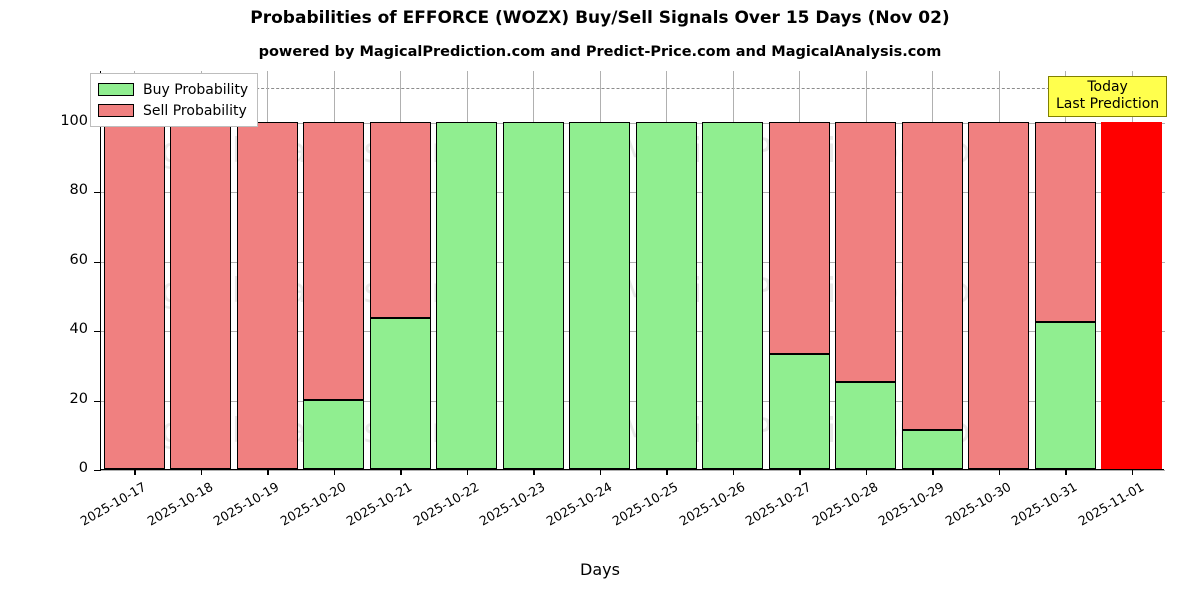  Describe the element at coordinates (116, 110) in the screenshot. I see `legend-swatch-sell` at that location.